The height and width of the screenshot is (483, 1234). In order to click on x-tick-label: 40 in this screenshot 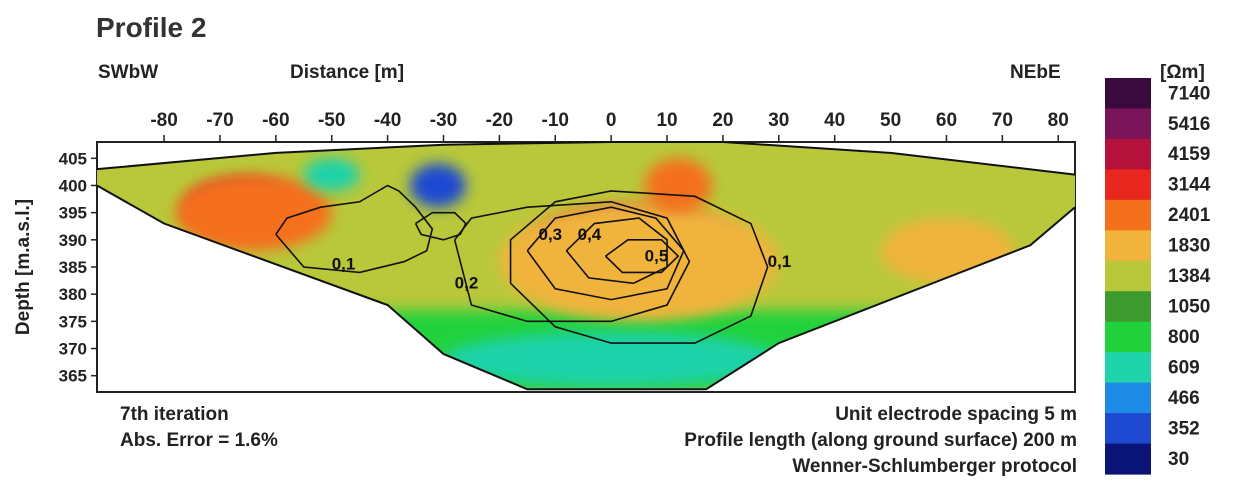, I will do `click(834, 120)`.